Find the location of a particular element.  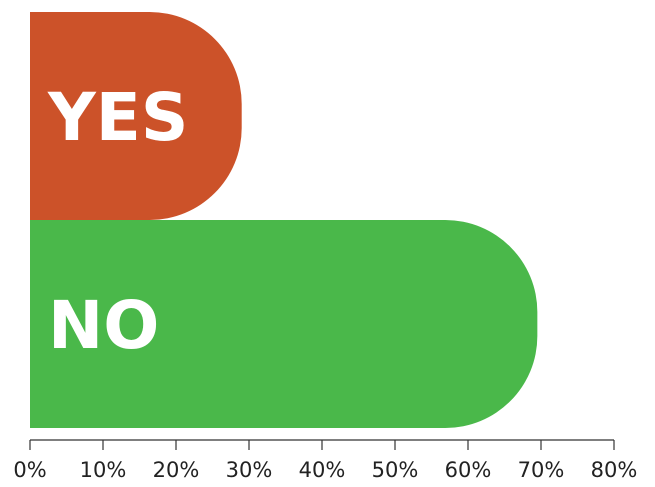

x-tick-label: 10% is located at coordinates (103, 470).